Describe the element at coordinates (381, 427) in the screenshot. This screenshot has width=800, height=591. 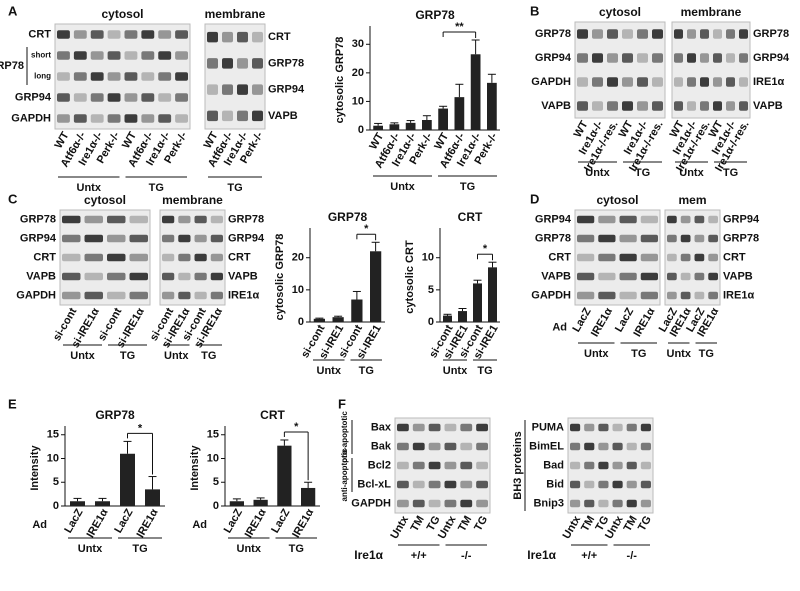
I see `row-label: Bax` at that location.